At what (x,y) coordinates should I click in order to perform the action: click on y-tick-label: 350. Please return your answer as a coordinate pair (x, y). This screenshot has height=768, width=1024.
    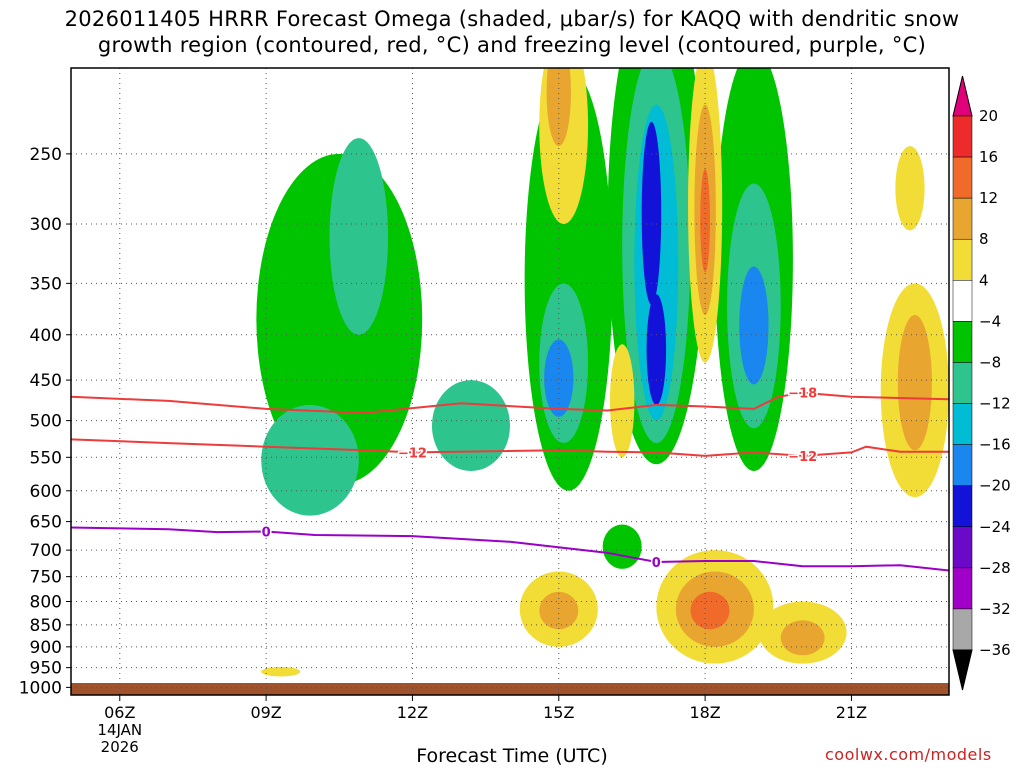
    Looking at the image, I should click on (46, 284).